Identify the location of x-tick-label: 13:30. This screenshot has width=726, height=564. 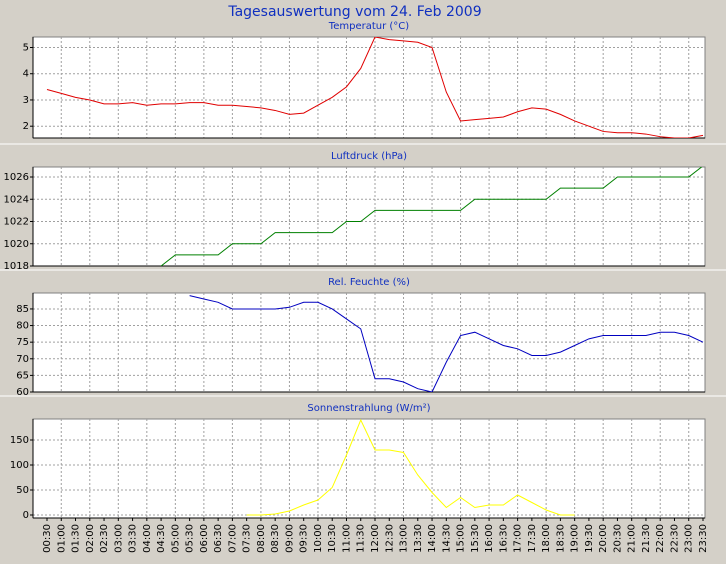
(418, 538).